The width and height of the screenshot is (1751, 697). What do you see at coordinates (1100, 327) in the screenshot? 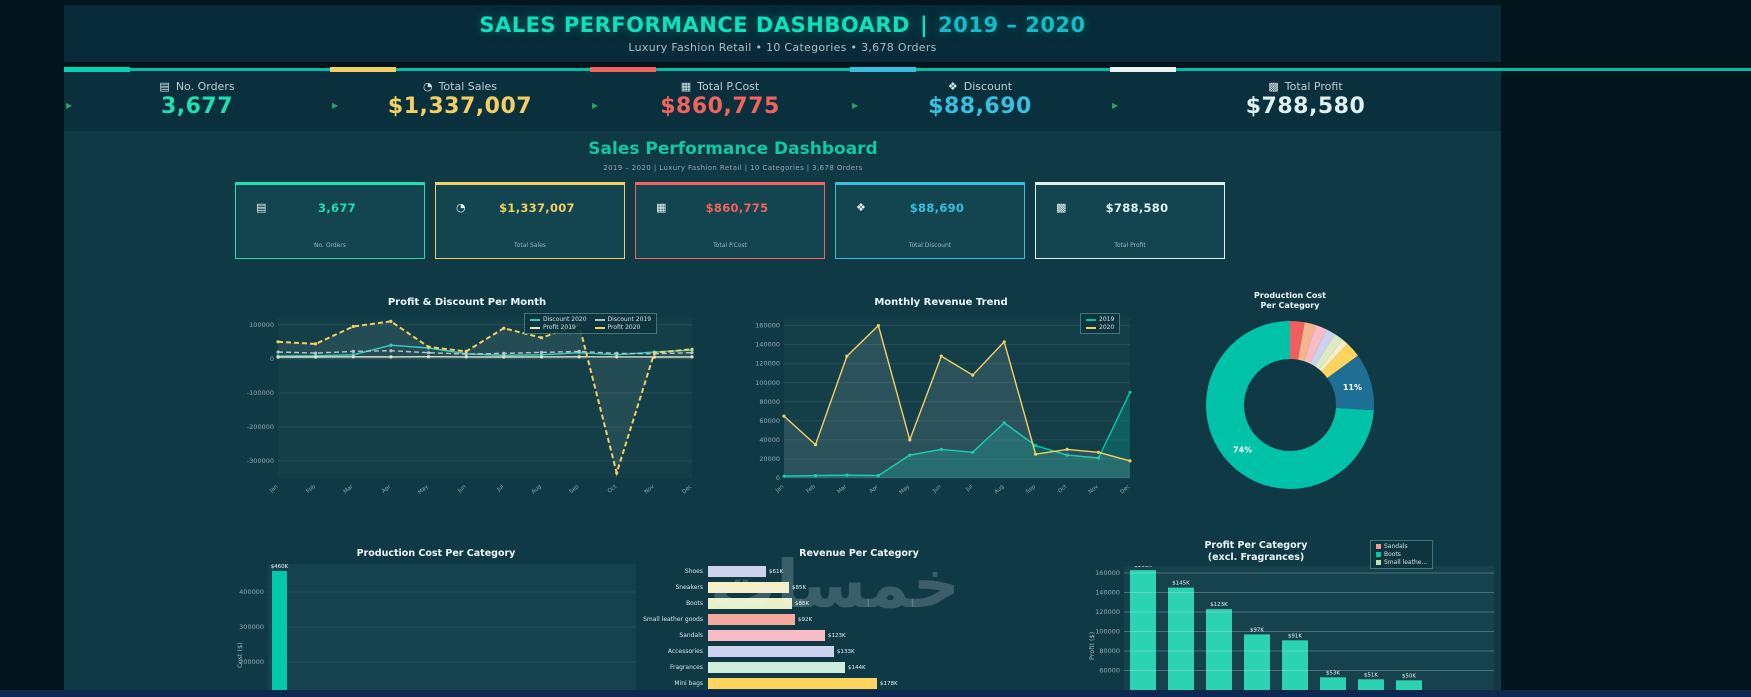
I see `legend-entry: 2020` at bounding box center [1100, 327].